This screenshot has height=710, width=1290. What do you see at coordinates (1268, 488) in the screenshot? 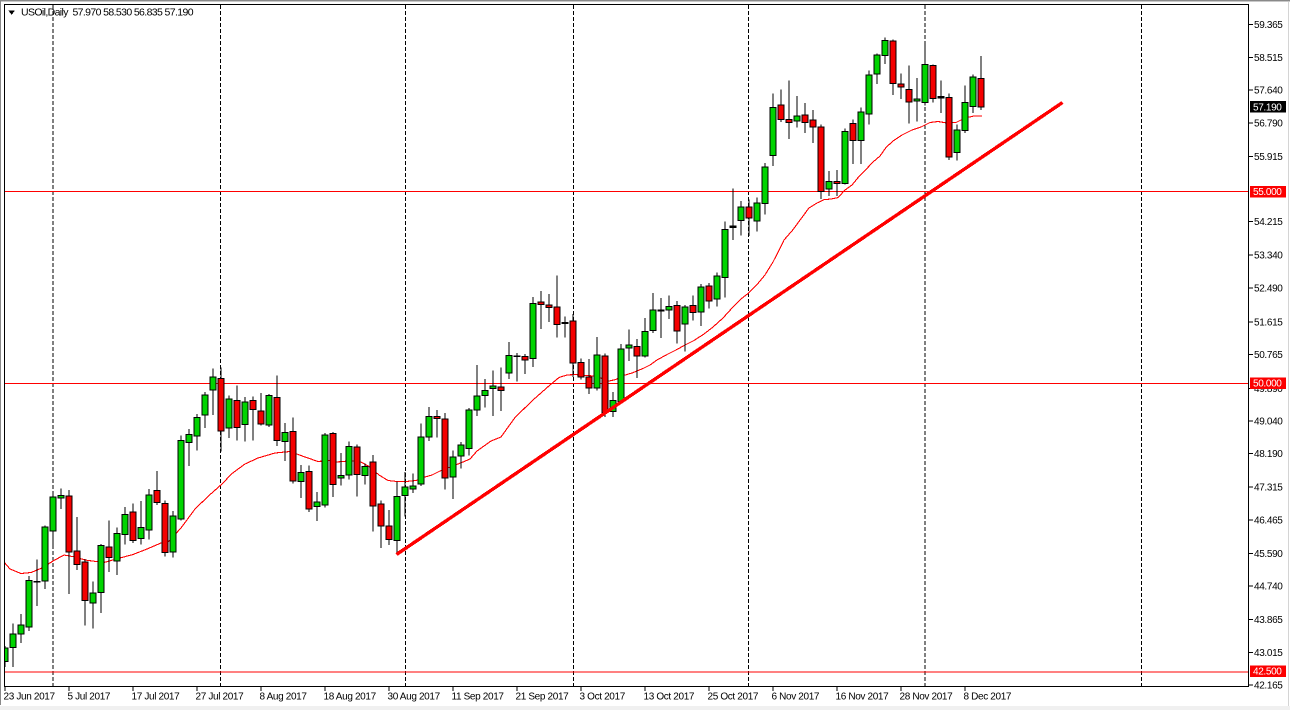
I see `svg-text: 47.315` at bounding box center [1268, 488].